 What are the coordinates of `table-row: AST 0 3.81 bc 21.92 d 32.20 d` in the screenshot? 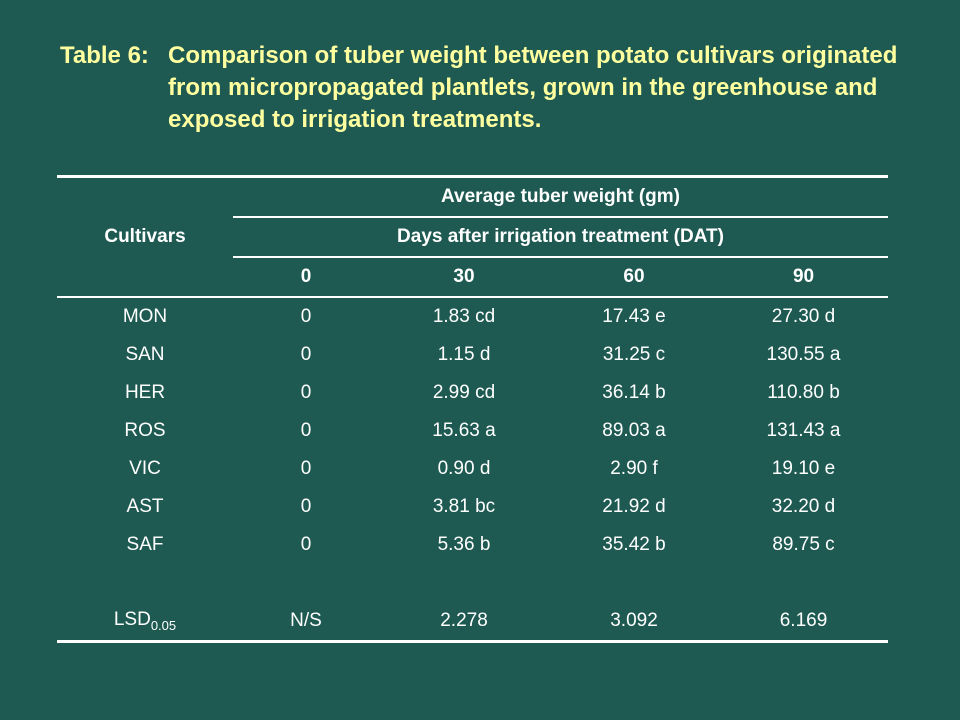 It's located at (472, 507).